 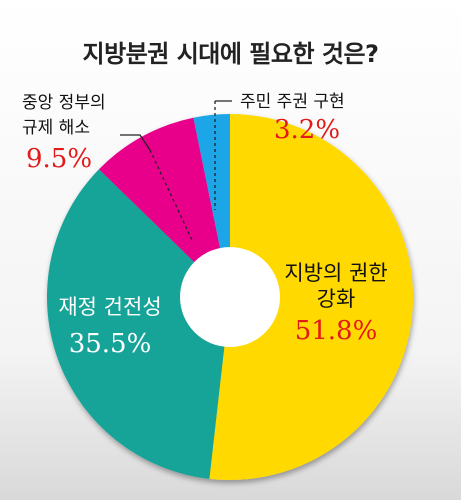 I want to click on slice-label-fiscal: 재정 건전성, so click(x=109, y=307).